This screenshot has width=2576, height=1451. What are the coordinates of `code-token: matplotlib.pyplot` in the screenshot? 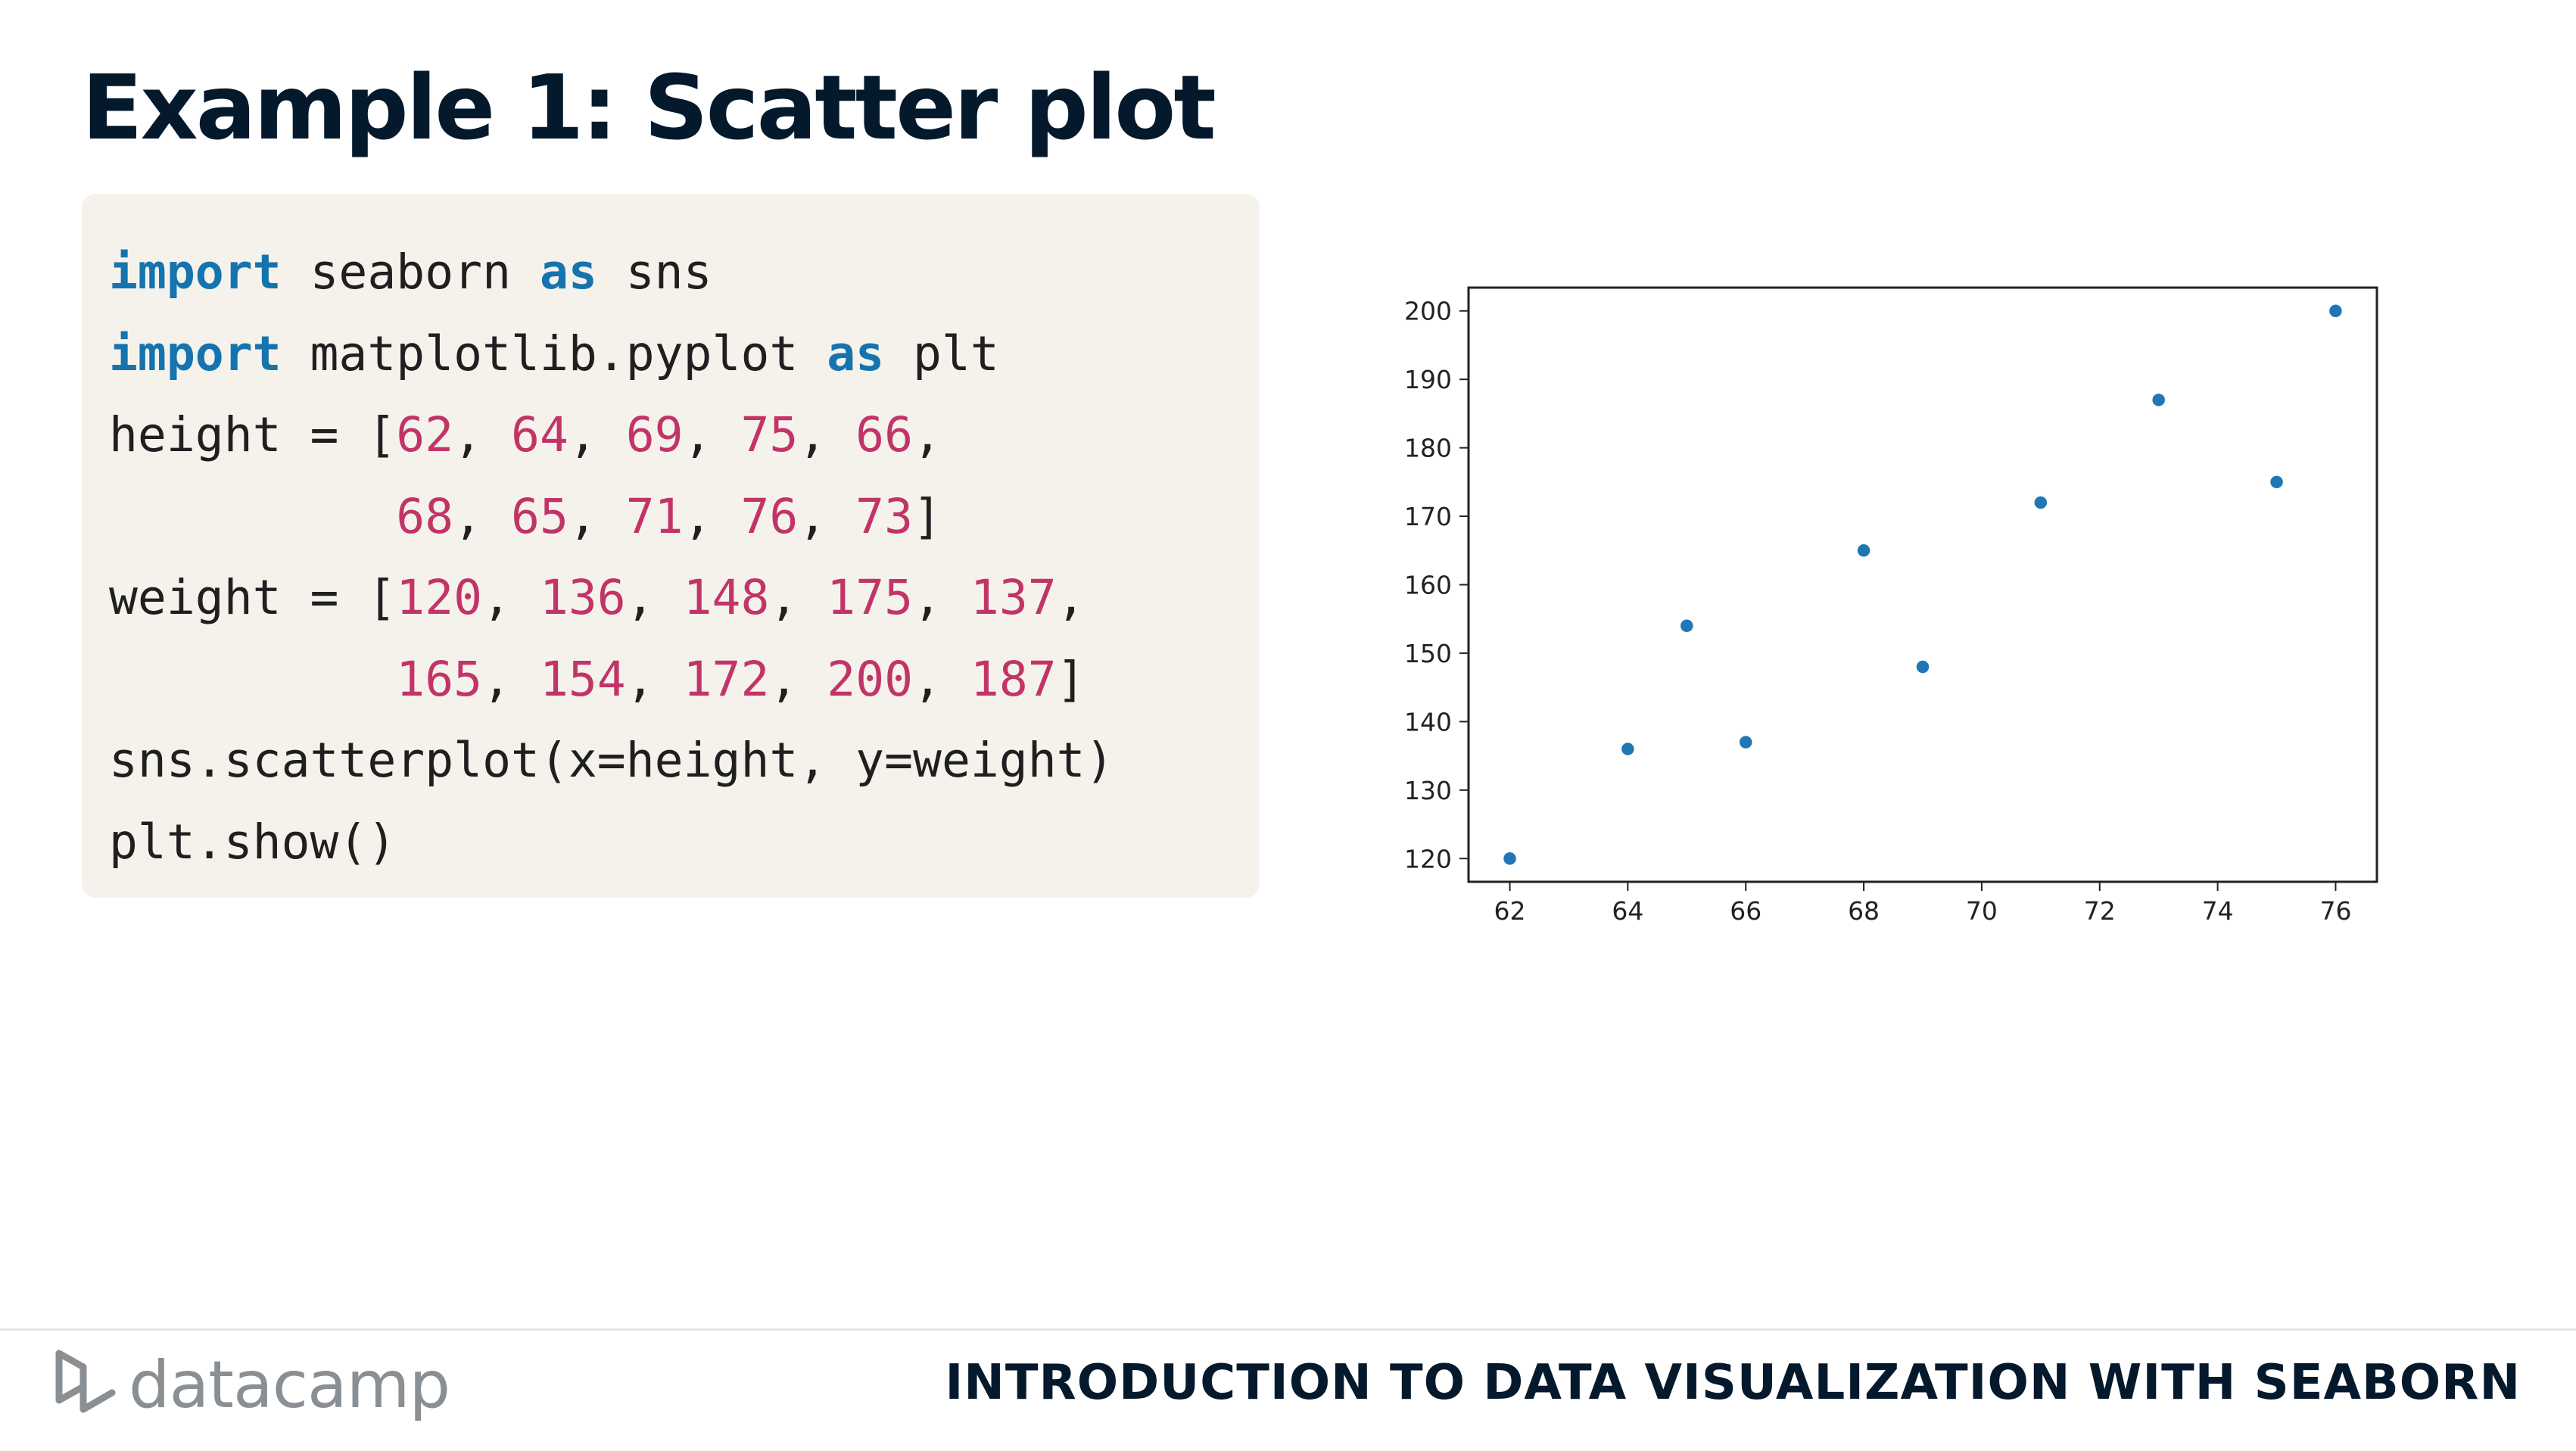 It's located at (554, 353).